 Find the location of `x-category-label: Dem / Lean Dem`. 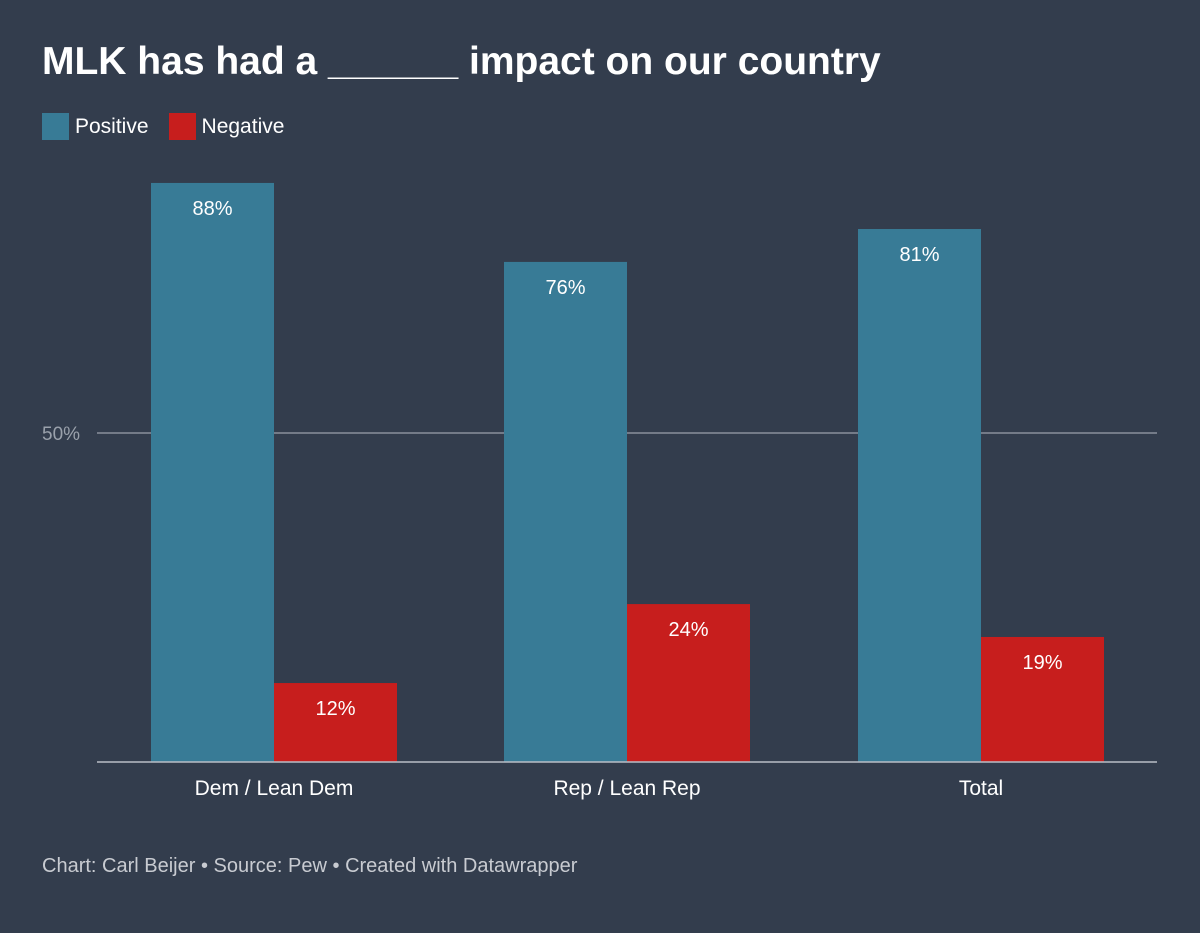

x-category-label: Dem / Lean Dem is located at coordinates (274, 788).